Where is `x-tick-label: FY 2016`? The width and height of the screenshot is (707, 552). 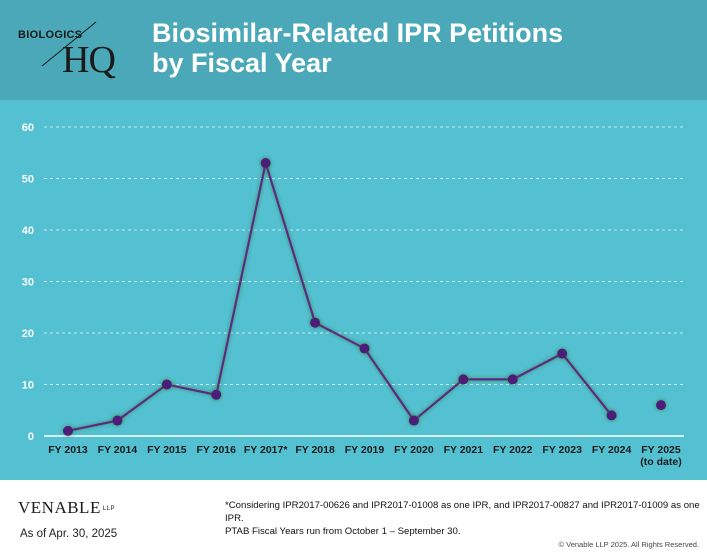
x-tick-label: FY 2016 is located at coordinates (216, 450).